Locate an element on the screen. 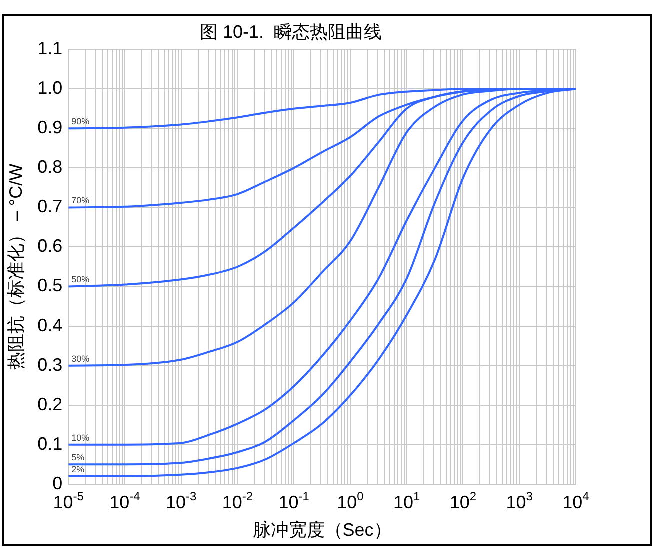  y-tick-label: 0.2 is located at coordinates (50, 404).